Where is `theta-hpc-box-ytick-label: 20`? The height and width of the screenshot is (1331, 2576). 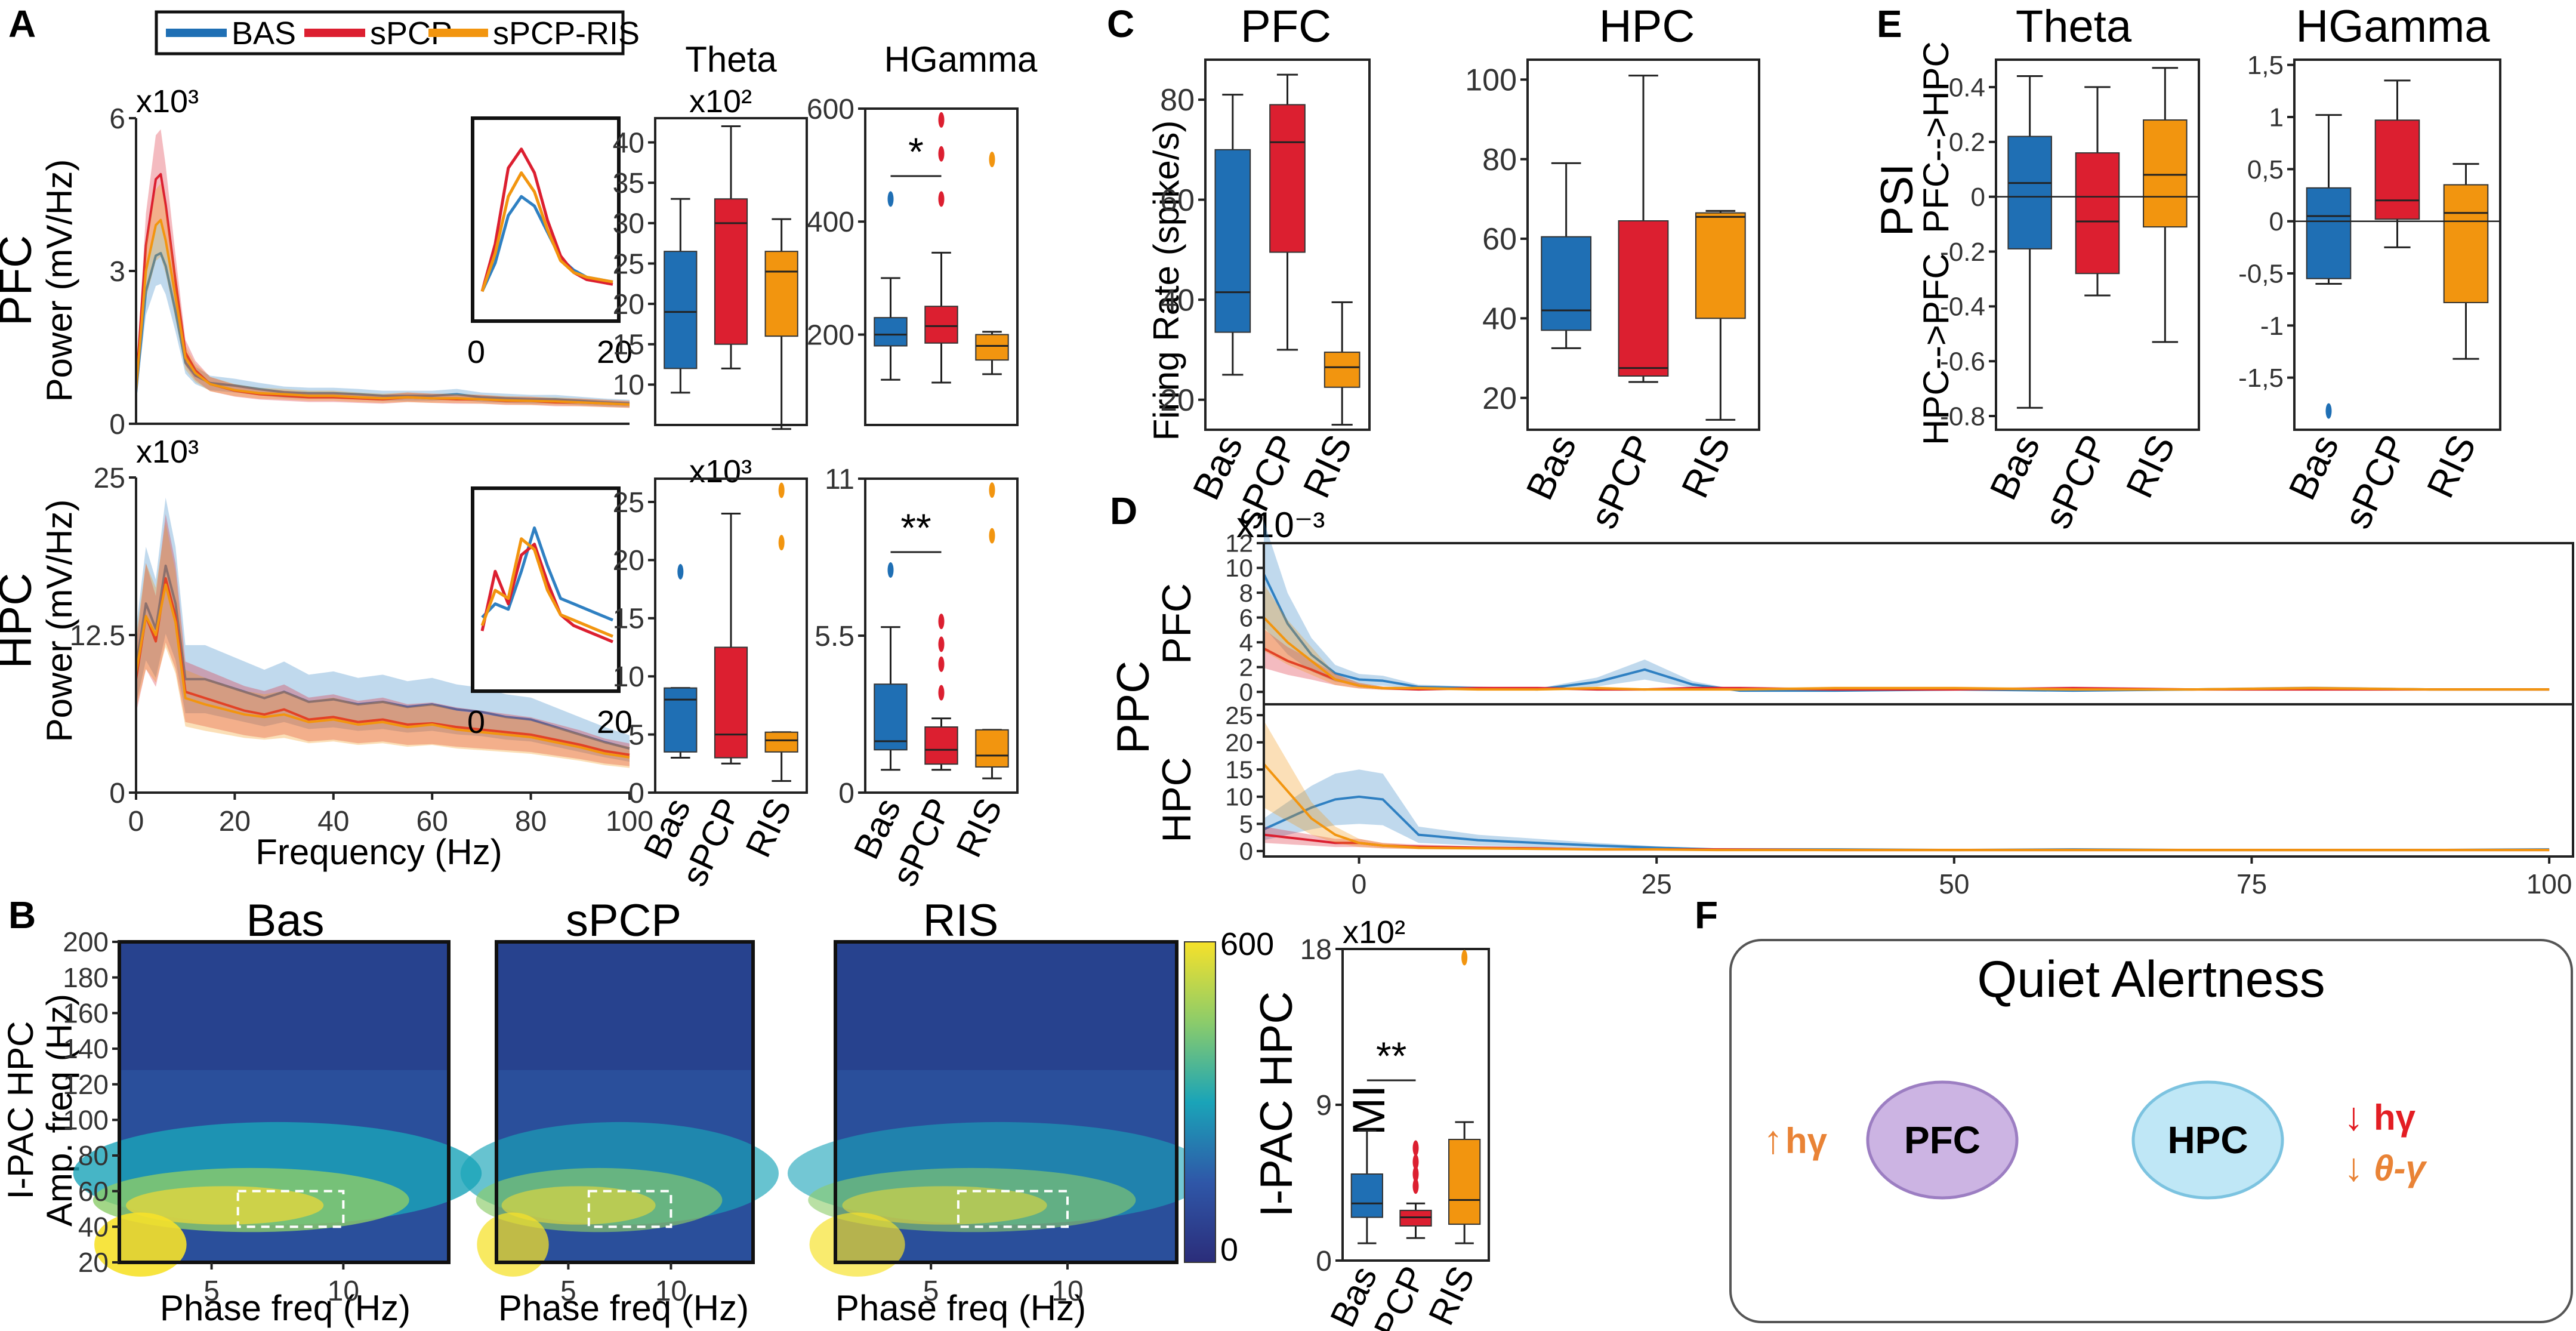 theta-hpc-box-ytick-label: 20 is located at coordinates (628, 561).